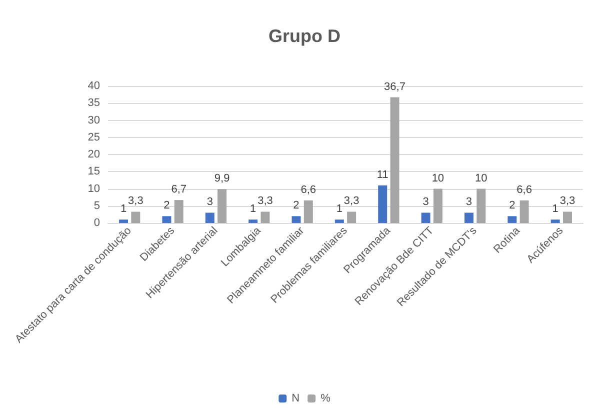  Describe the element at coordinates (94, 103) in the screenshot. I see `y-tick-label: 35` at that location.